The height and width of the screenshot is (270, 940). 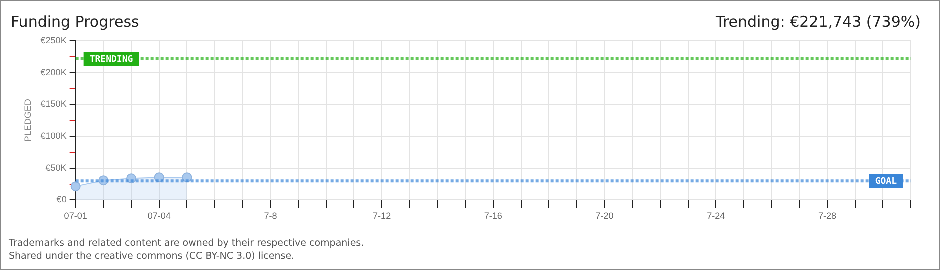 I want to click on y-tick-label: €50K, so click(x=56, y=167).